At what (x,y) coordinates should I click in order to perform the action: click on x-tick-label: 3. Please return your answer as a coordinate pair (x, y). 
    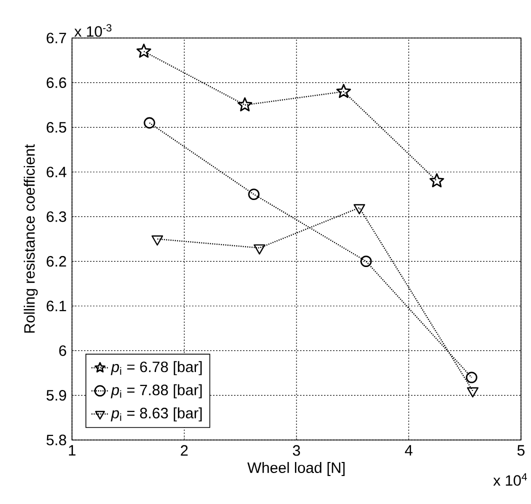
    Looking at the image, I should click on (296, 450).